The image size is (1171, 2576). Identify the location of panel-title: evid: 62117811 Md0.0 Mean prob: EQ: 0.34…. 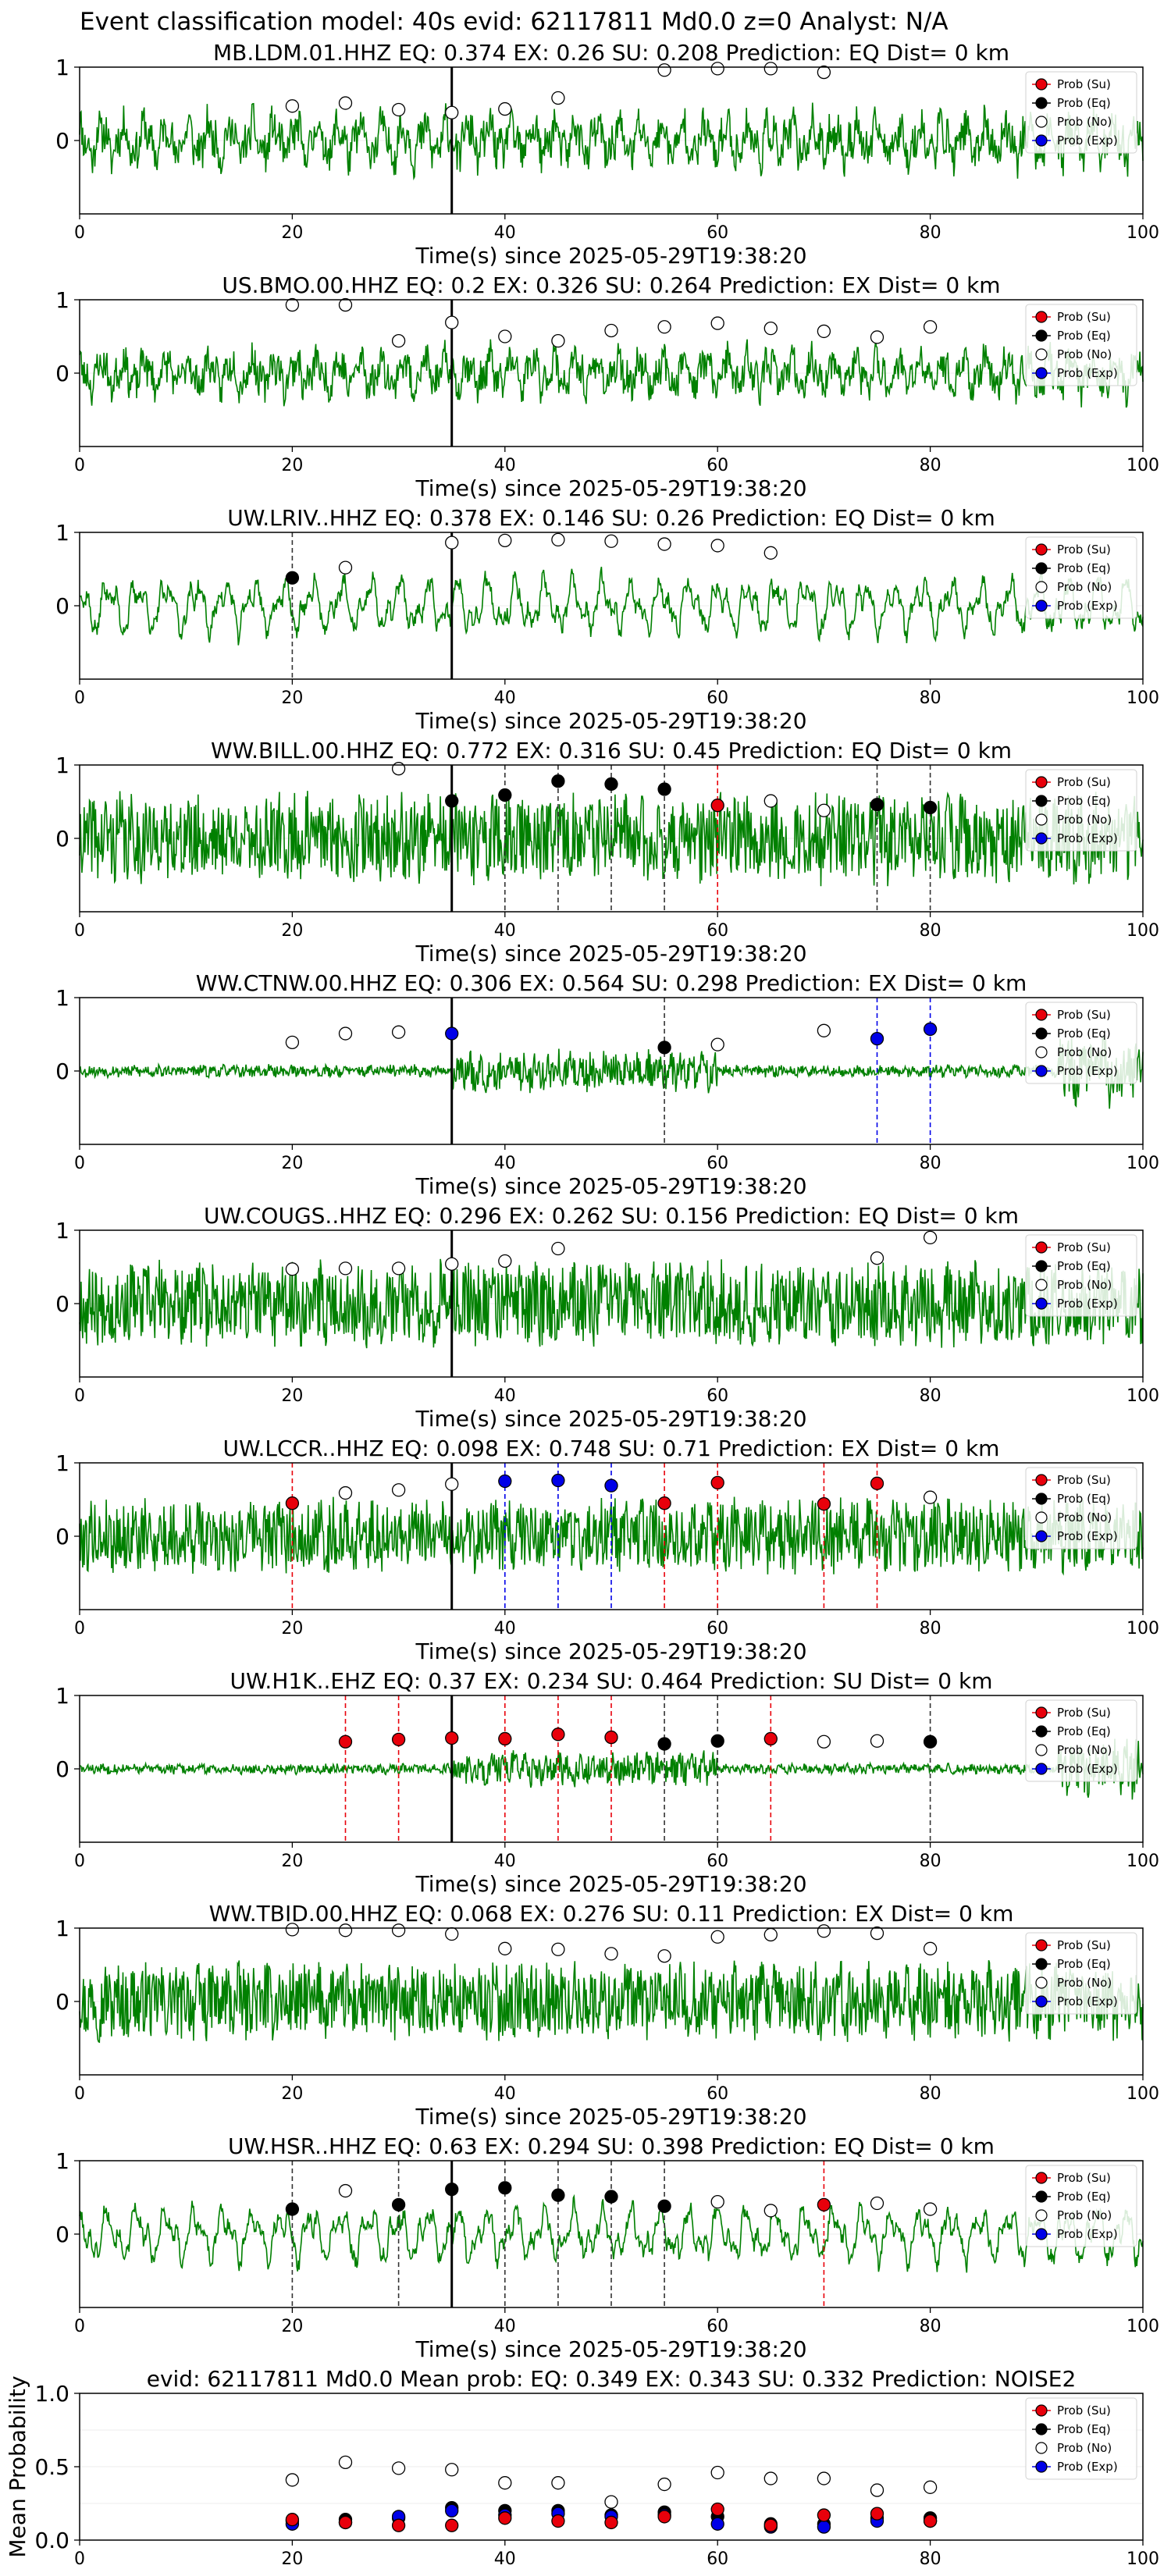
(612, 2379).